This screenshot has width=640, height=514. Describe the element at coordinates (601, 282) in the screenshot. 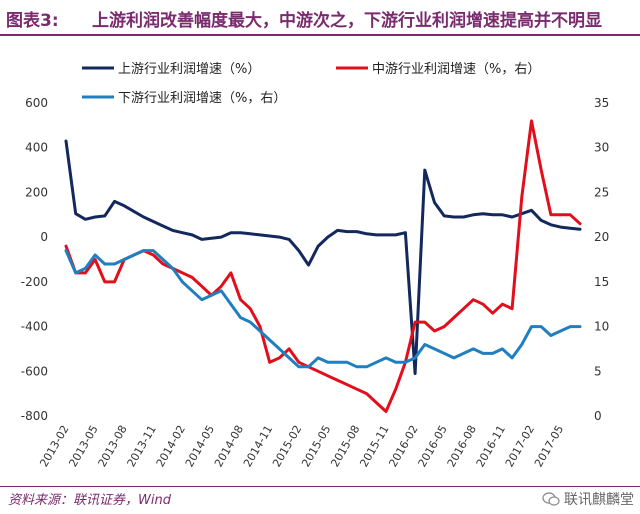

I see `right-y-tick-label: 15` at that location.